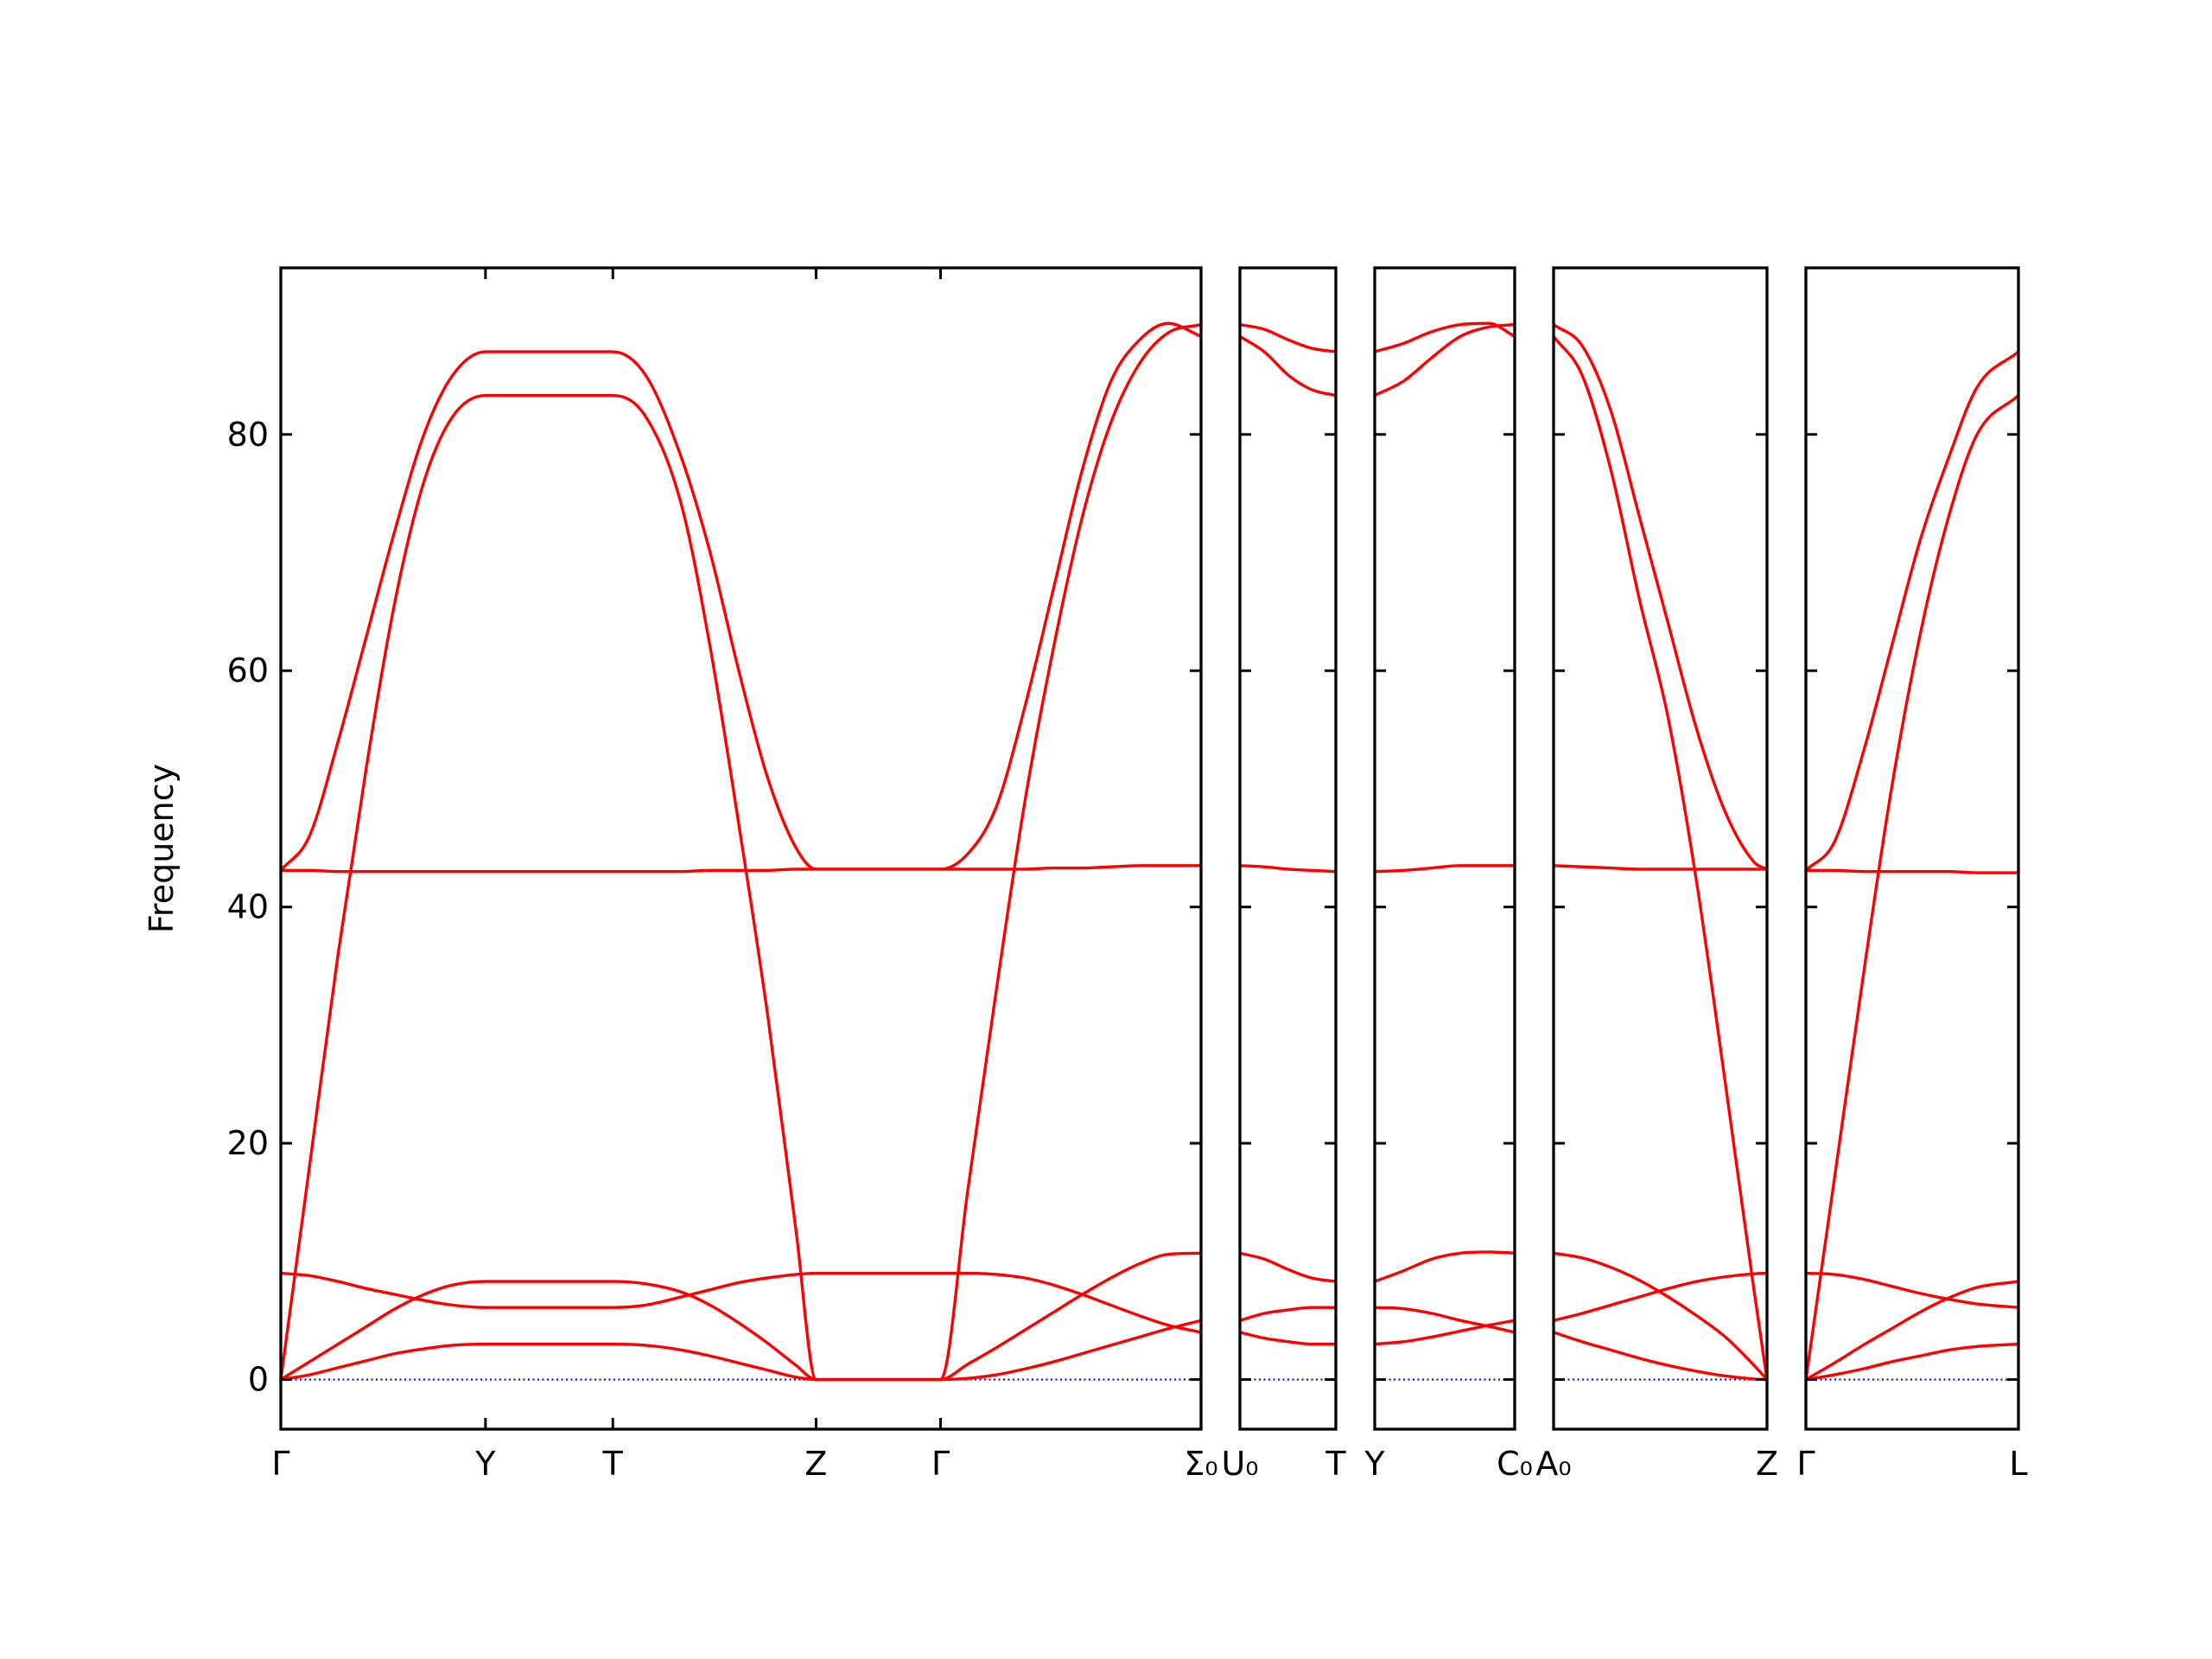  Describe the element at coordinates (248, 435) in the screenshot. I see `y-tick-label: 80` at that location.